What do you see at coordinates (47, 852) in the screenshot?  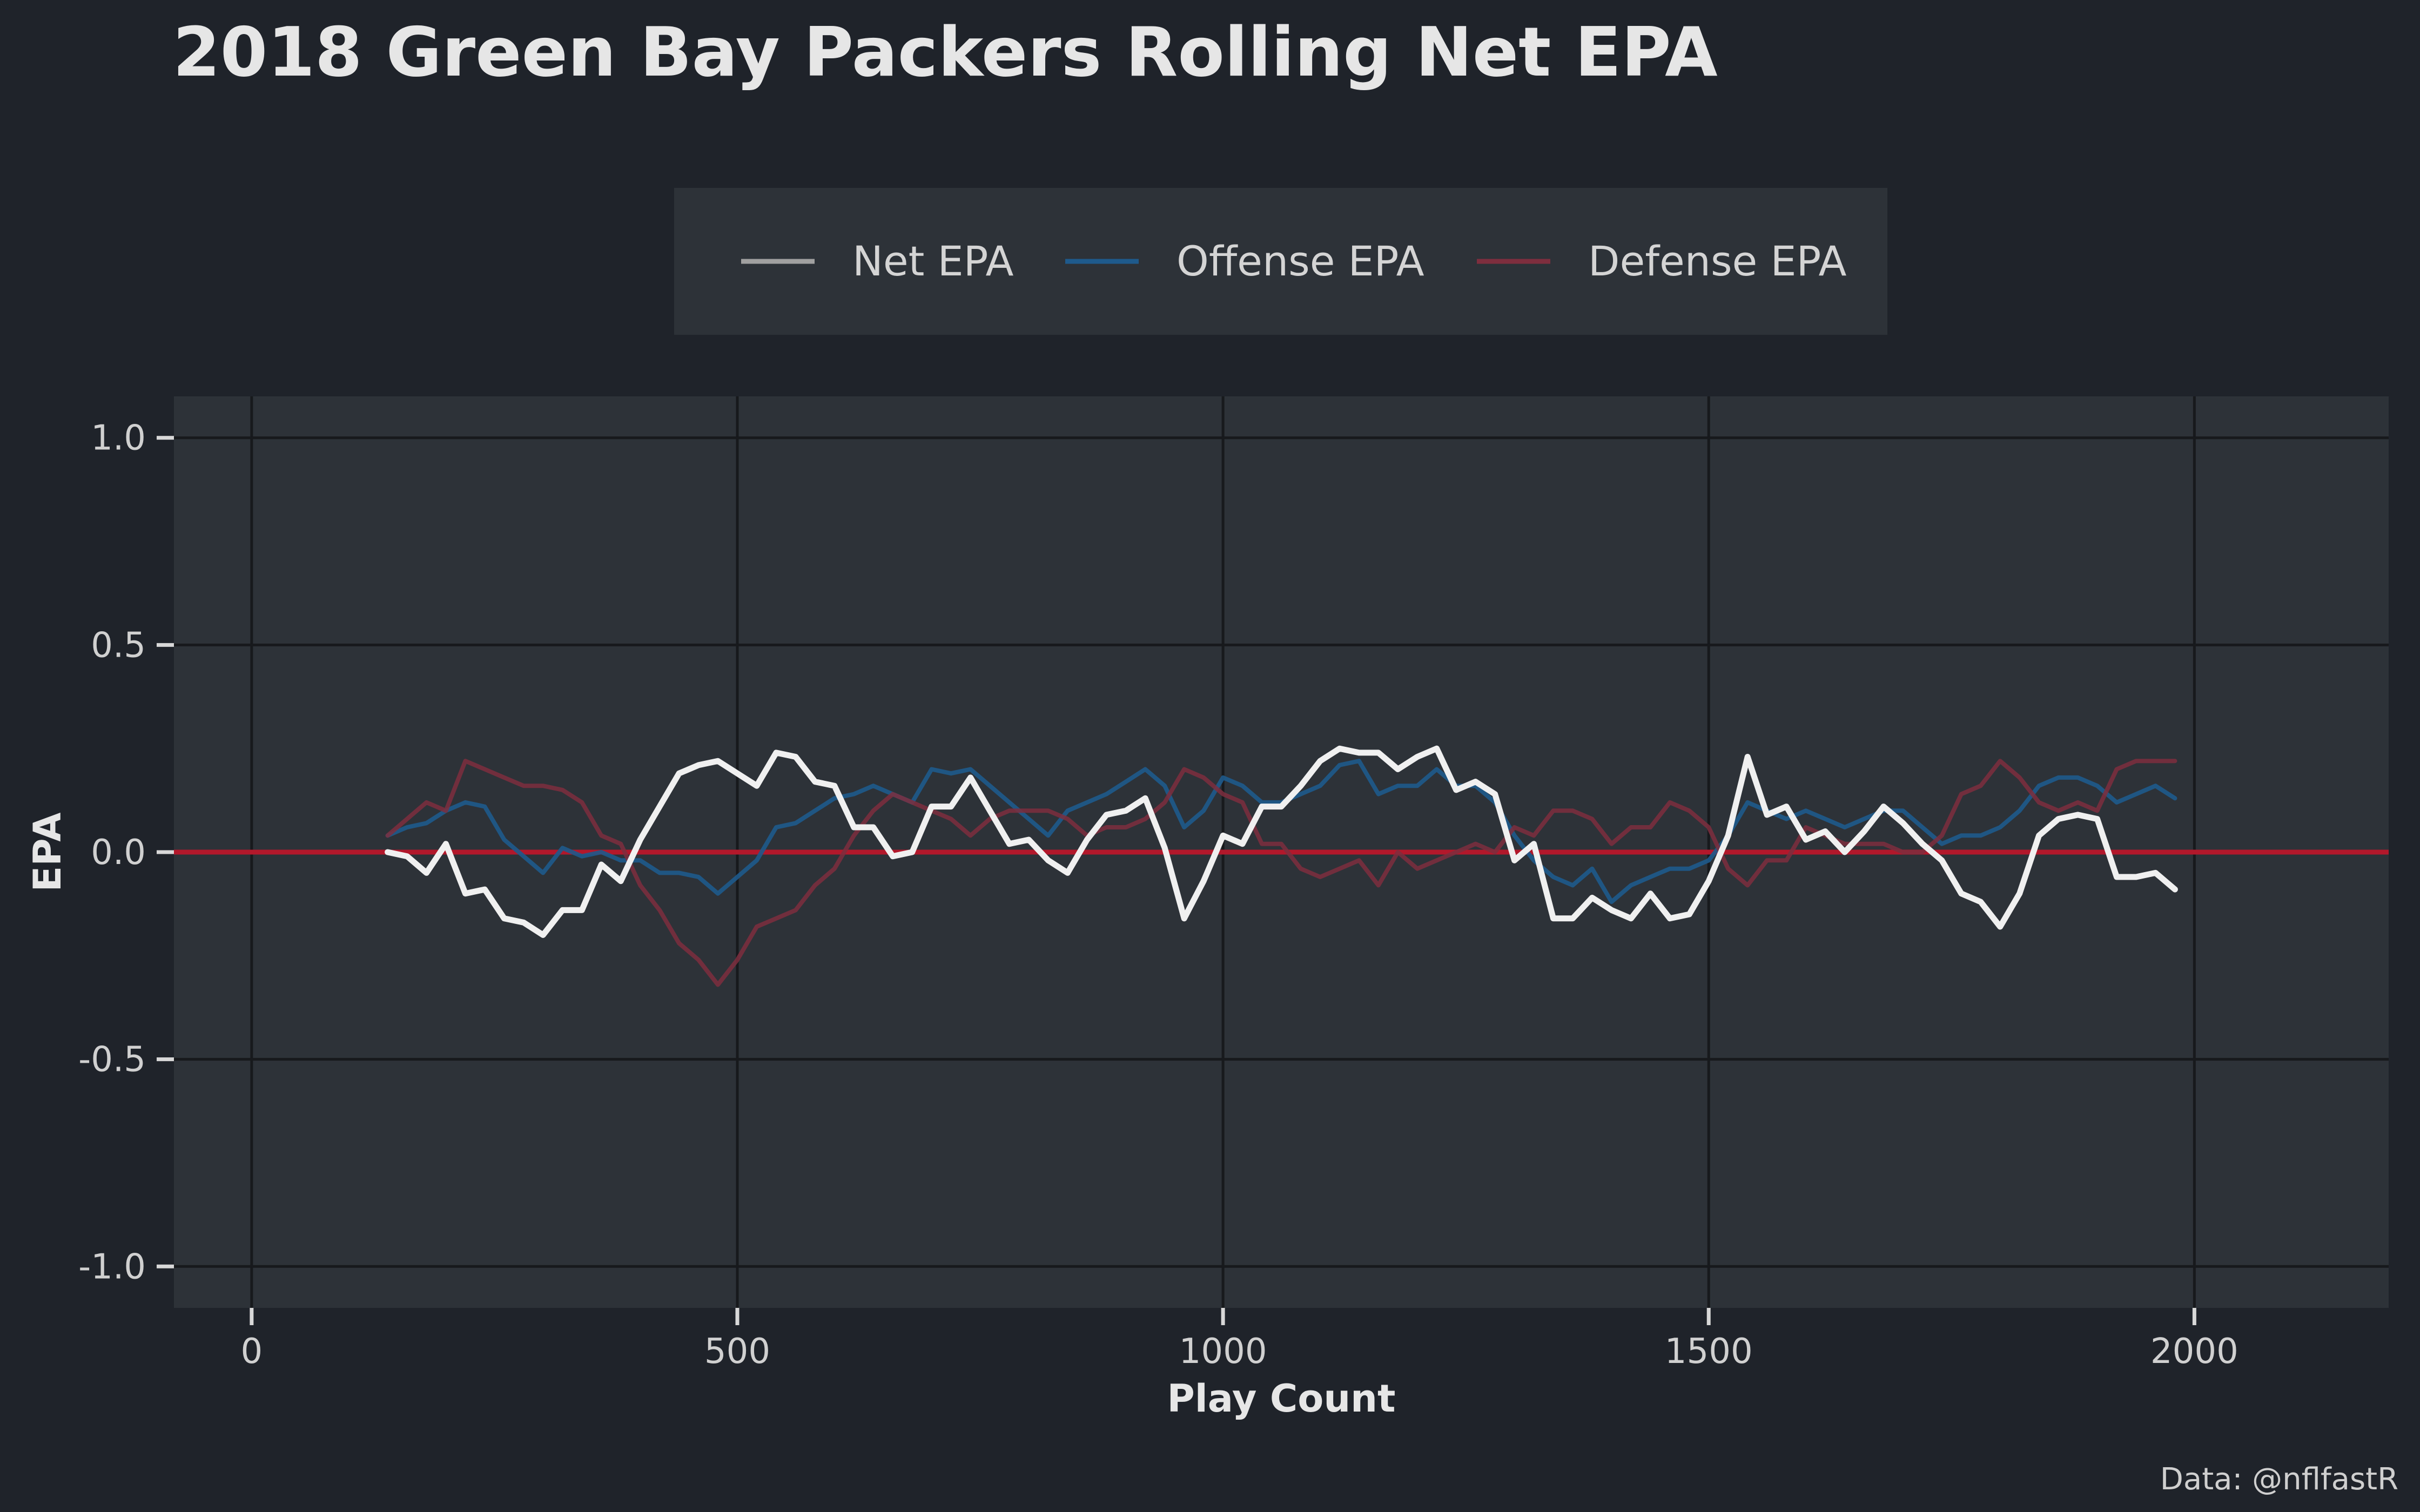 I see `y-axis-title: EPA` at bounding box center [47, 852].